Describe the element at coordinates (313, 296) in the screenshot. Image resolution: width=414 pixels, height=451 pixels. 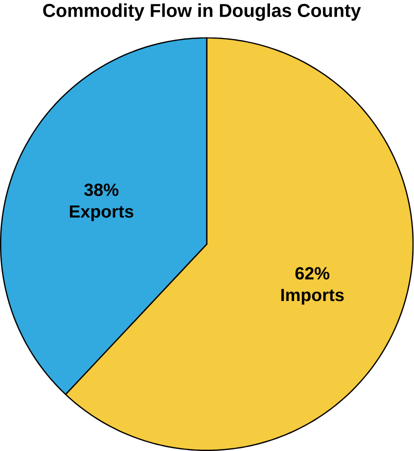
I see `slice-label: Imports` at that location.